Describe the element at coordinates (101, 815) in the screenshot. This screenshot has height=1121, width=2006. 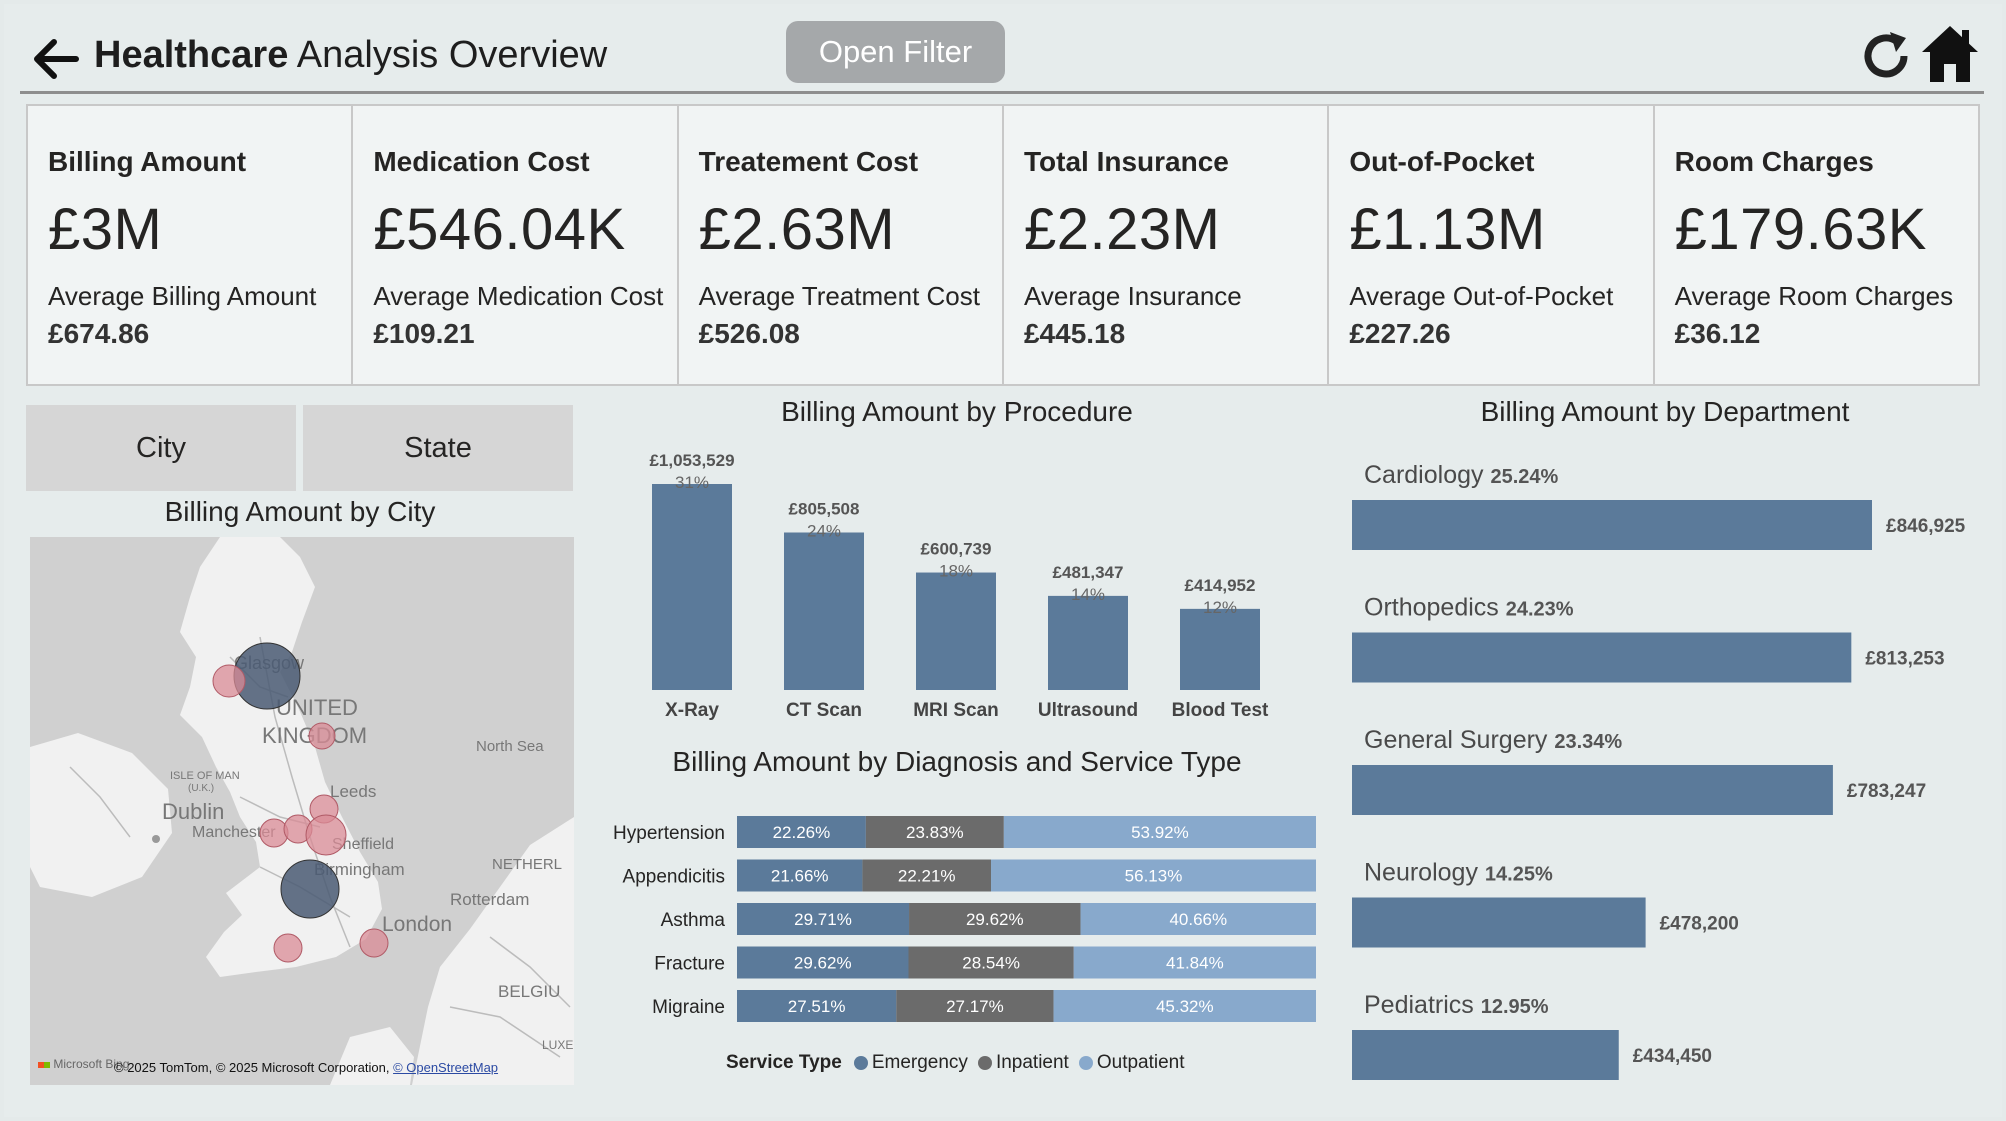
I see `landmass-ireland` at that location.